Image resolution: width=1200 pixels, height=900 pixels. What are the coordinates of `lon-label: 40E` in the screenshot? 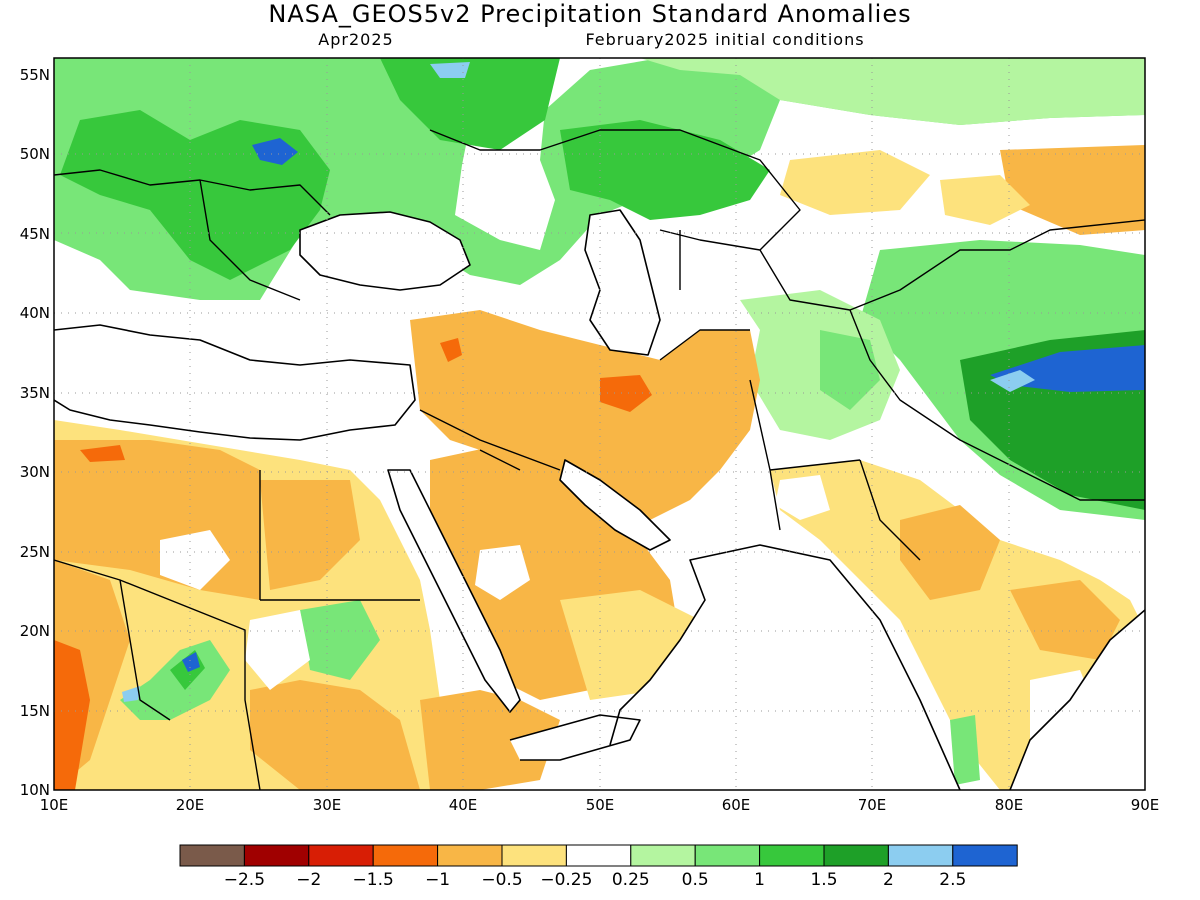 It's located at (463, 805).